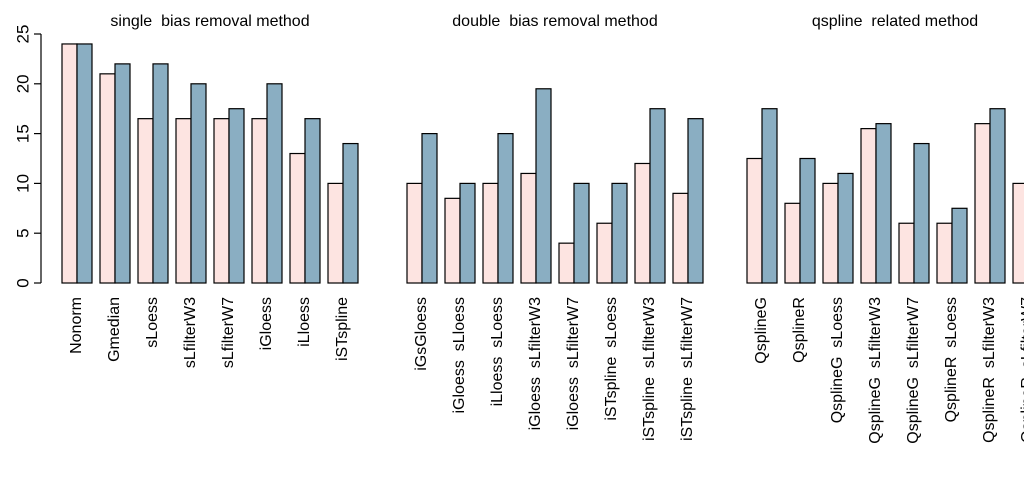 The width and height of the screenshot is (1024, 480). Describe the element at coordinates (951, 359) in the screenshot. I see `x-tick-label: QsplineR sLoess` at that location.